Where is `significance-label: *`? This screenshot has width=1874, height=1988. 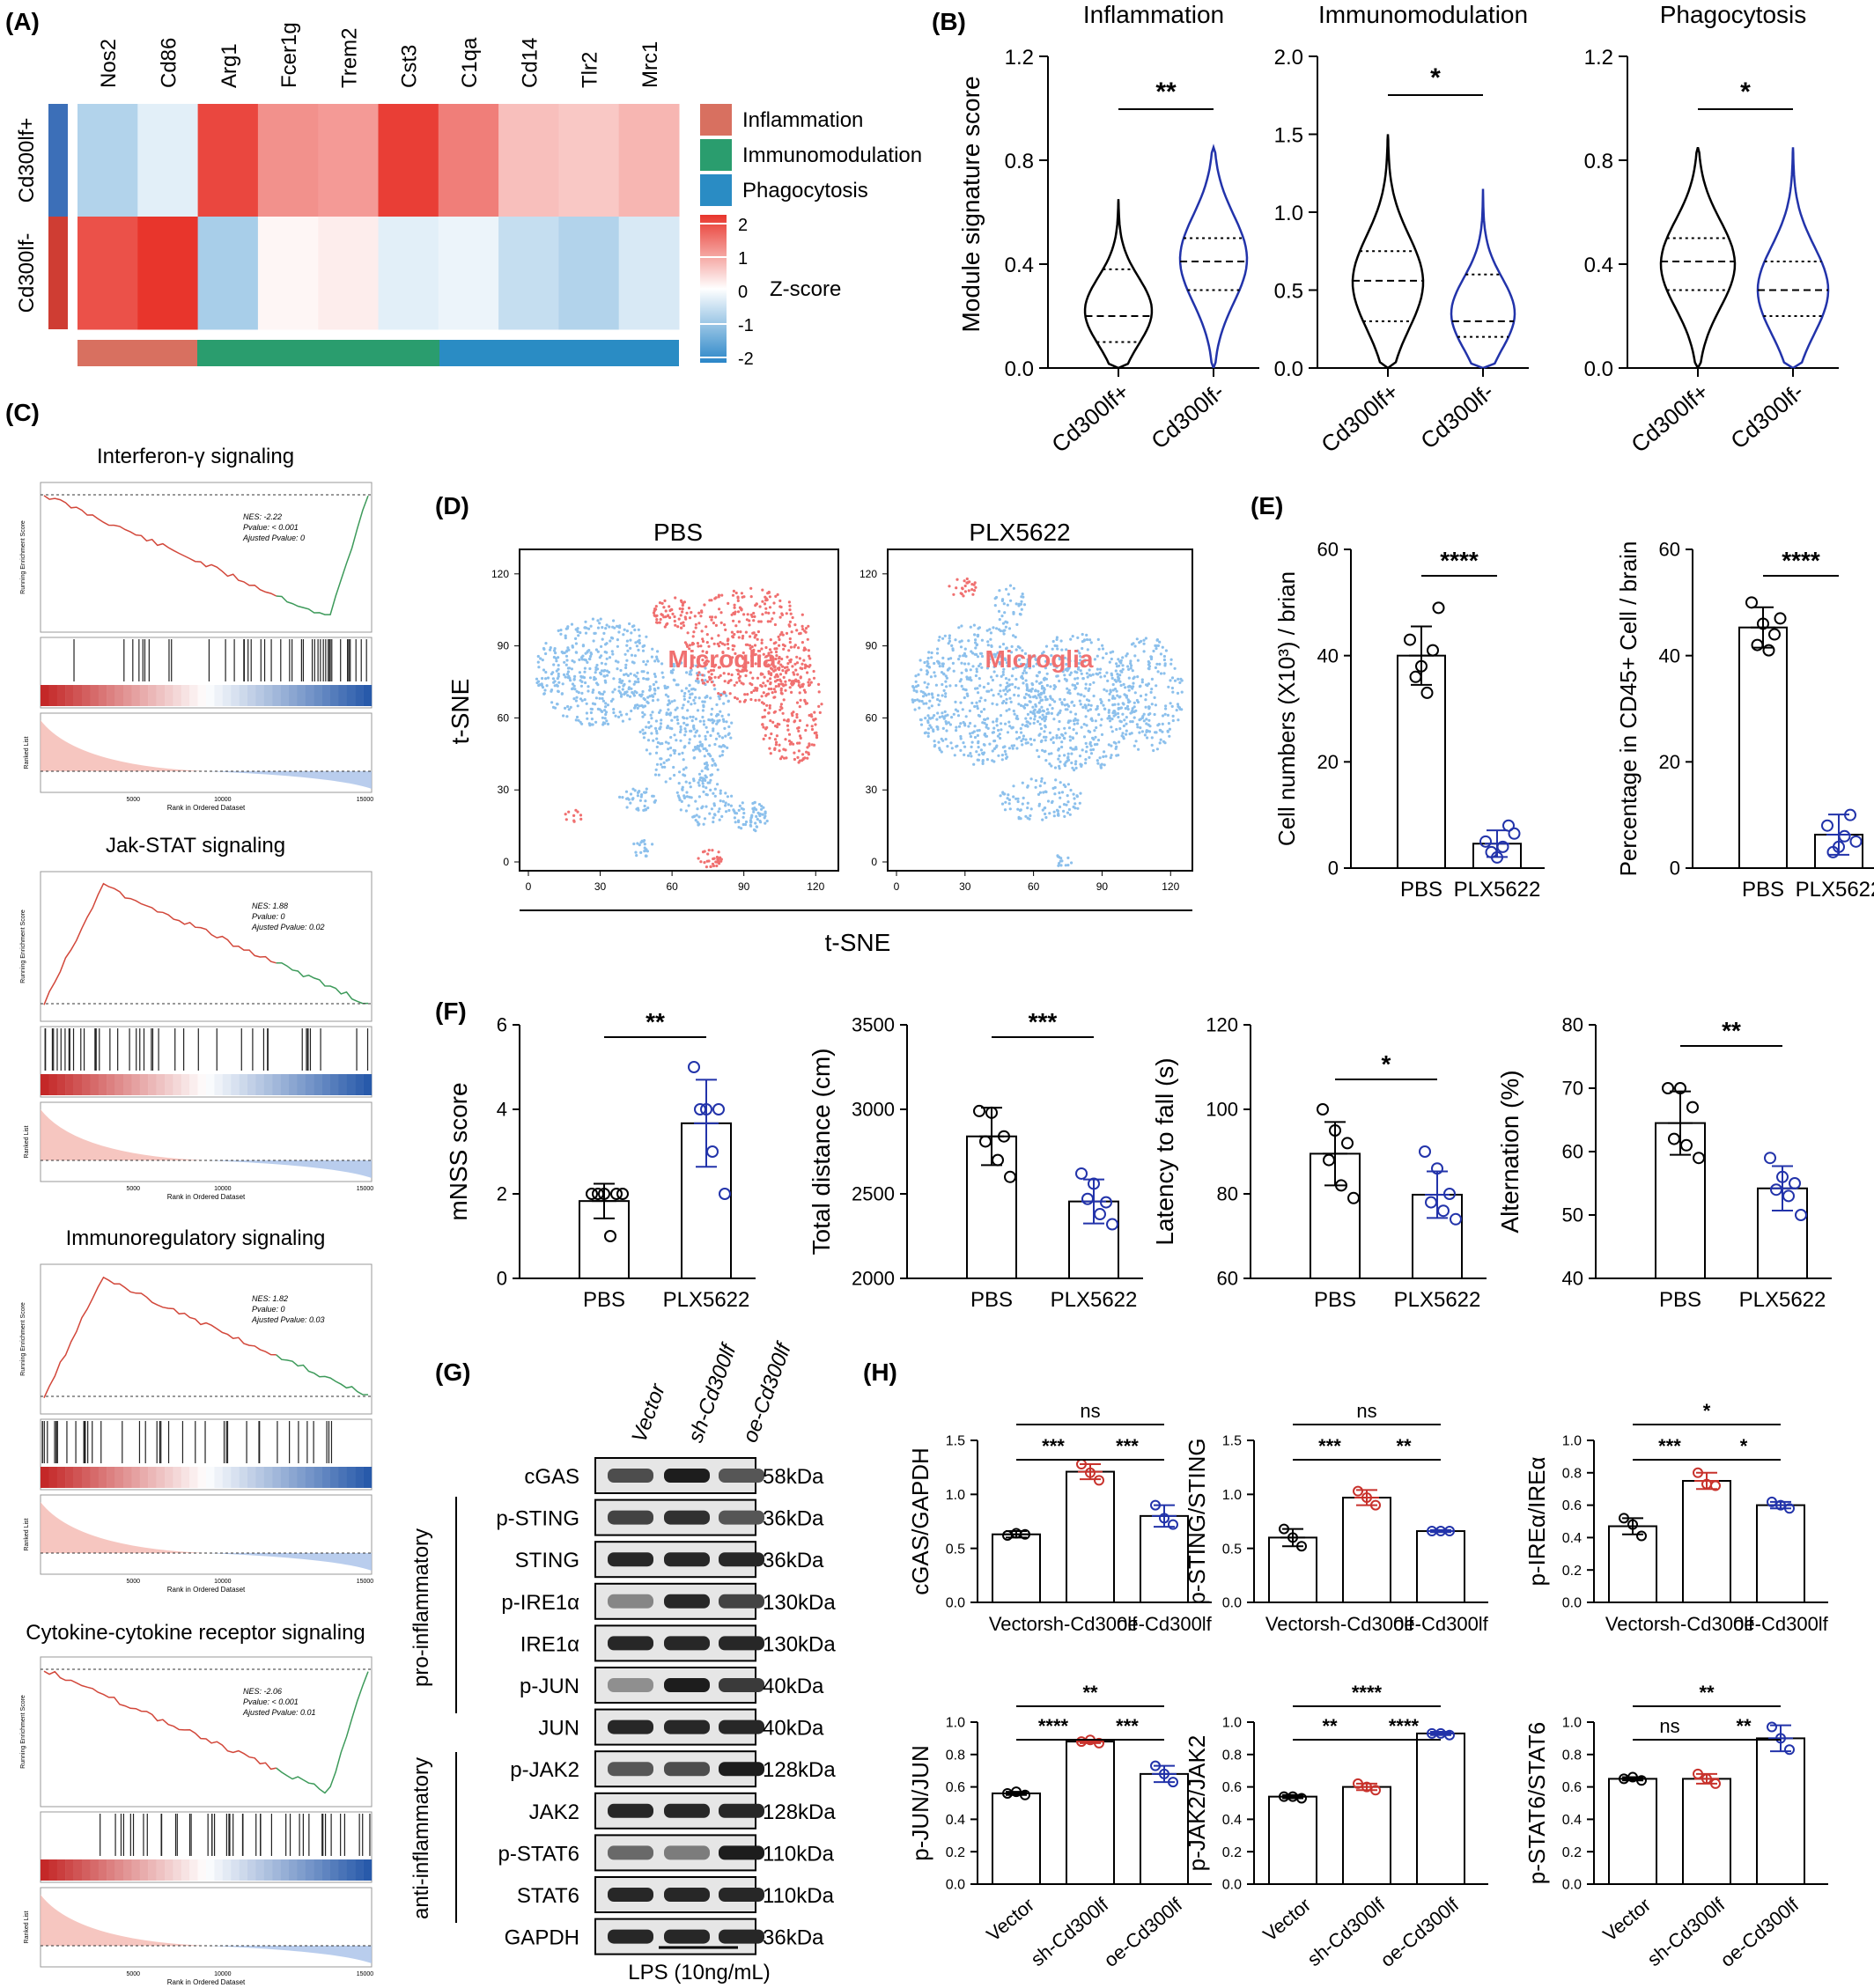
significance-label: * is located at coordinates (1435, 77).